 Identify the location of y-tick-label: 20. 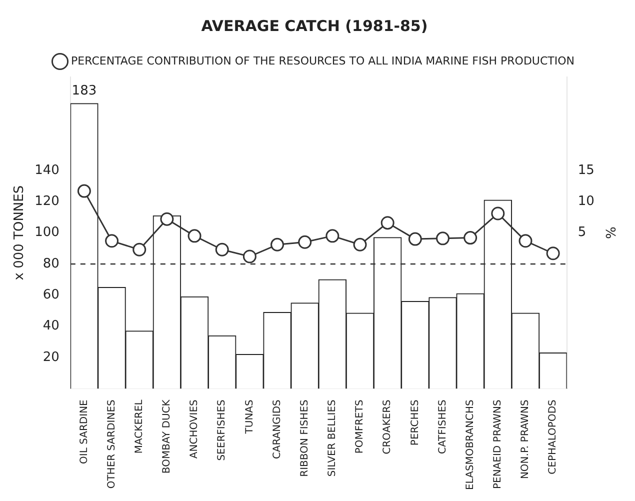
(51, 357).